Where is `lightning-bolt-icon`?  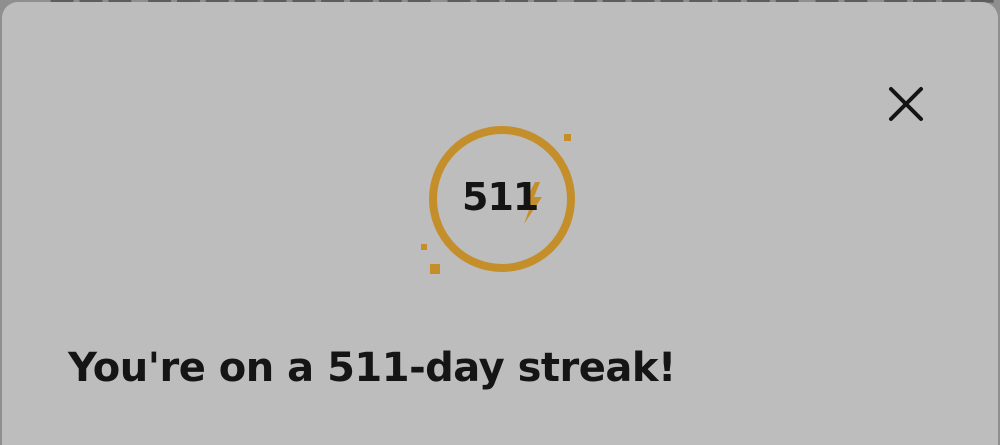 lightning-bolt-icon is located at coordinates (532, 203).